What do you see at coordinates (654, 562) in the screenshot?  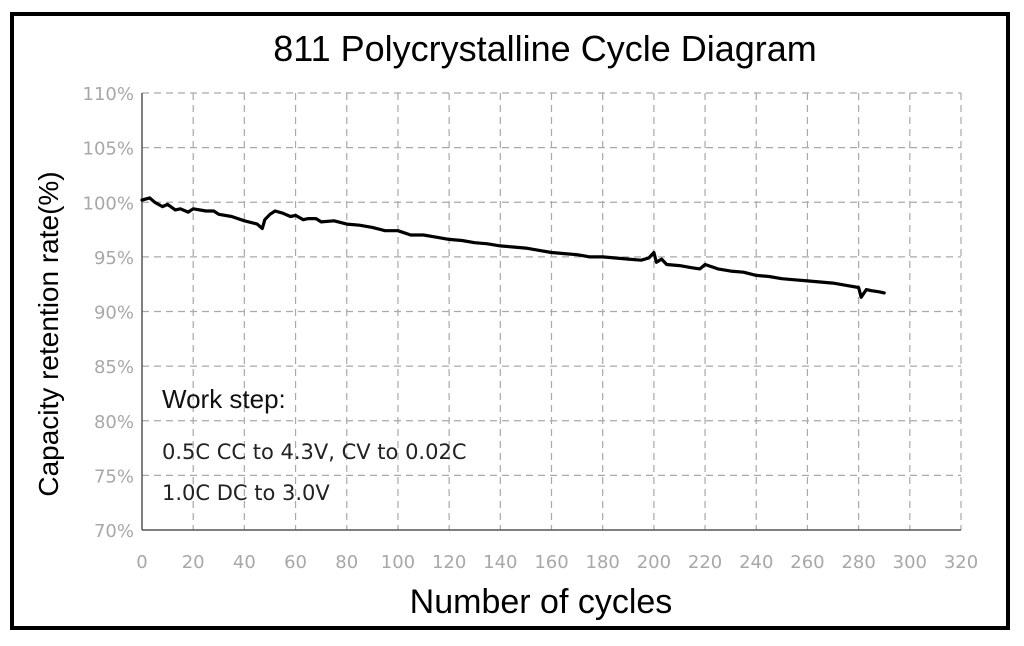 I see `x-tick-label: 200` at bounding box center [654, 562].